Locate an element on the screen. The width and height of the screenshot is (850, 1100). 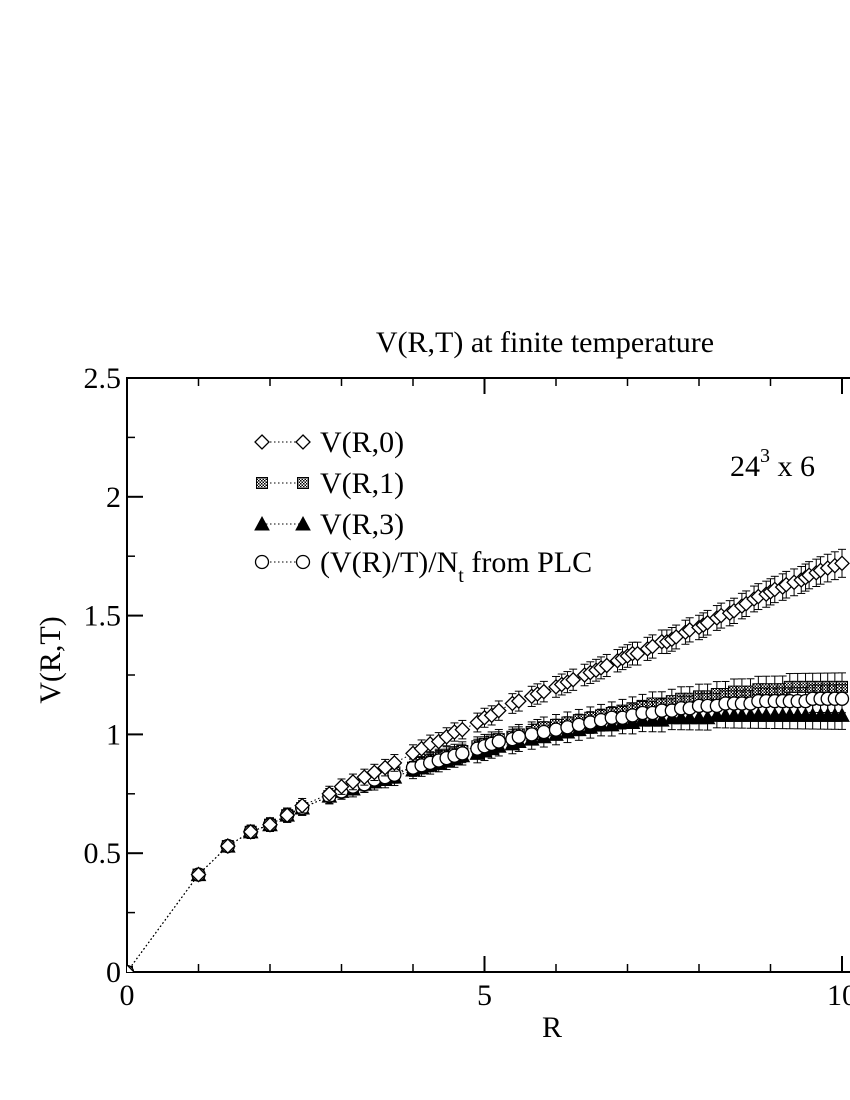
x-axis-label: R is located at coordinates (552, 1027).